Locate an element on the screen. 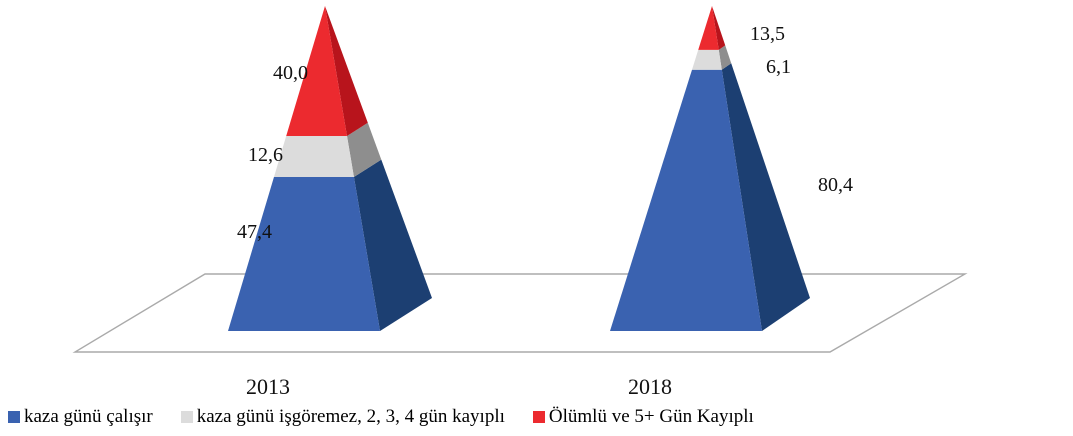  category-label-group: 2013 2018 is located at coordinates (459, 386).